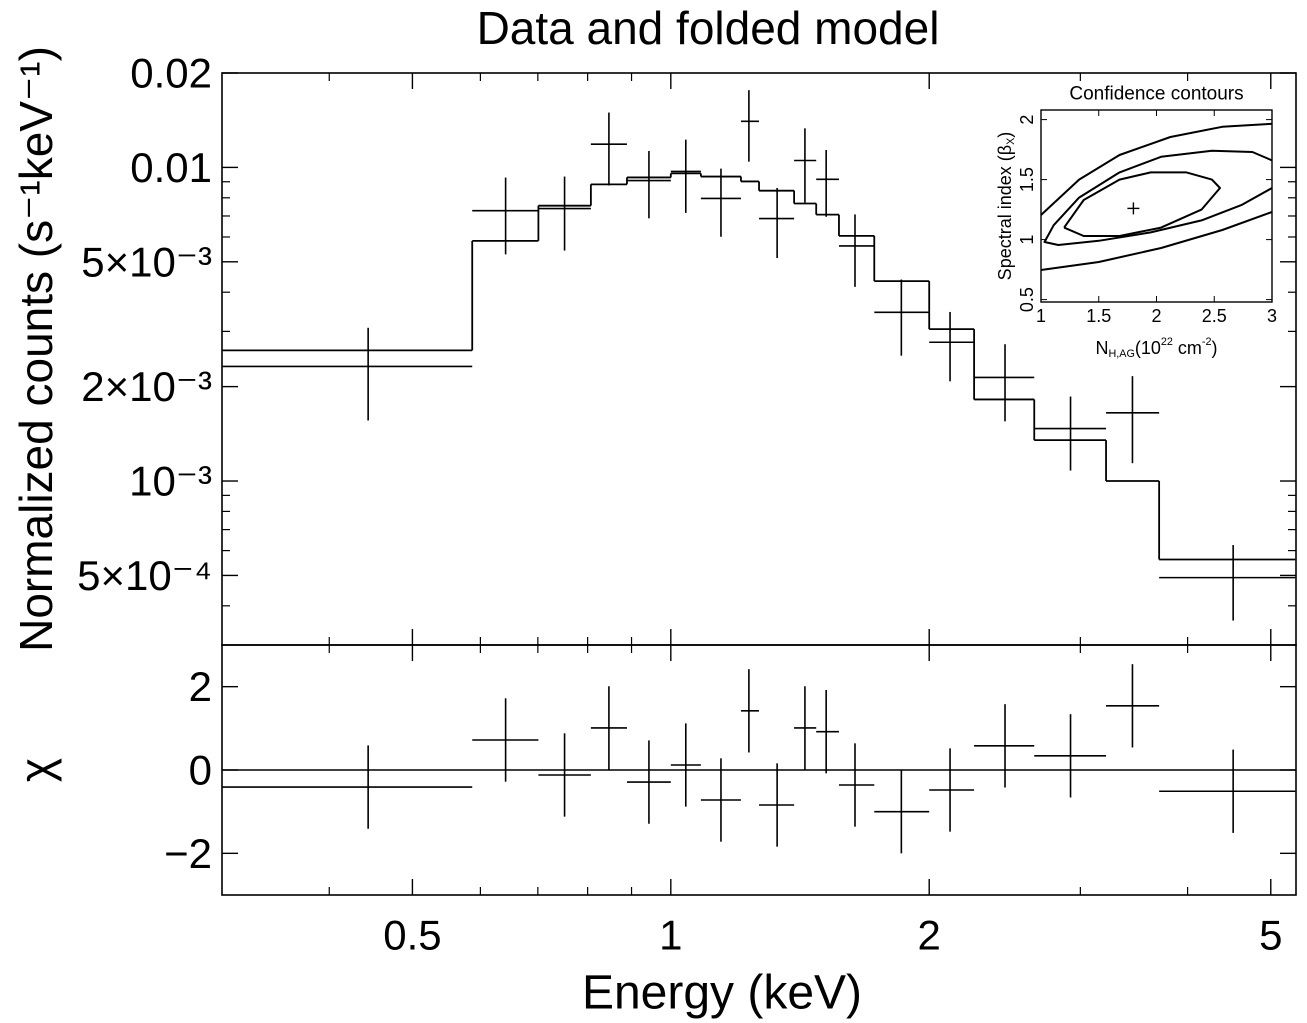 This screenshot has height=1023, width=1307. I want to click on y-axis-label: χ, so click(36, 770).